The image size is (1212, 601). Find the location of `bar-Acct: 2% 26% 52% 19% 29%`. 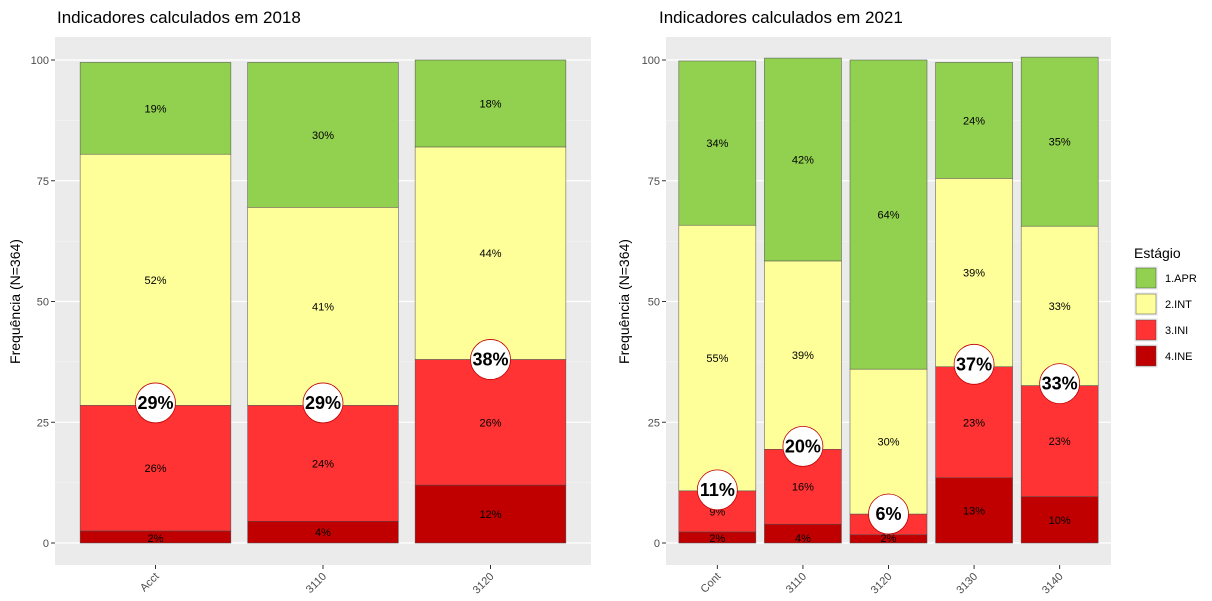

bar-Acct: 2% 26% 52% 19% 29% is located at coordinates (155, 303).